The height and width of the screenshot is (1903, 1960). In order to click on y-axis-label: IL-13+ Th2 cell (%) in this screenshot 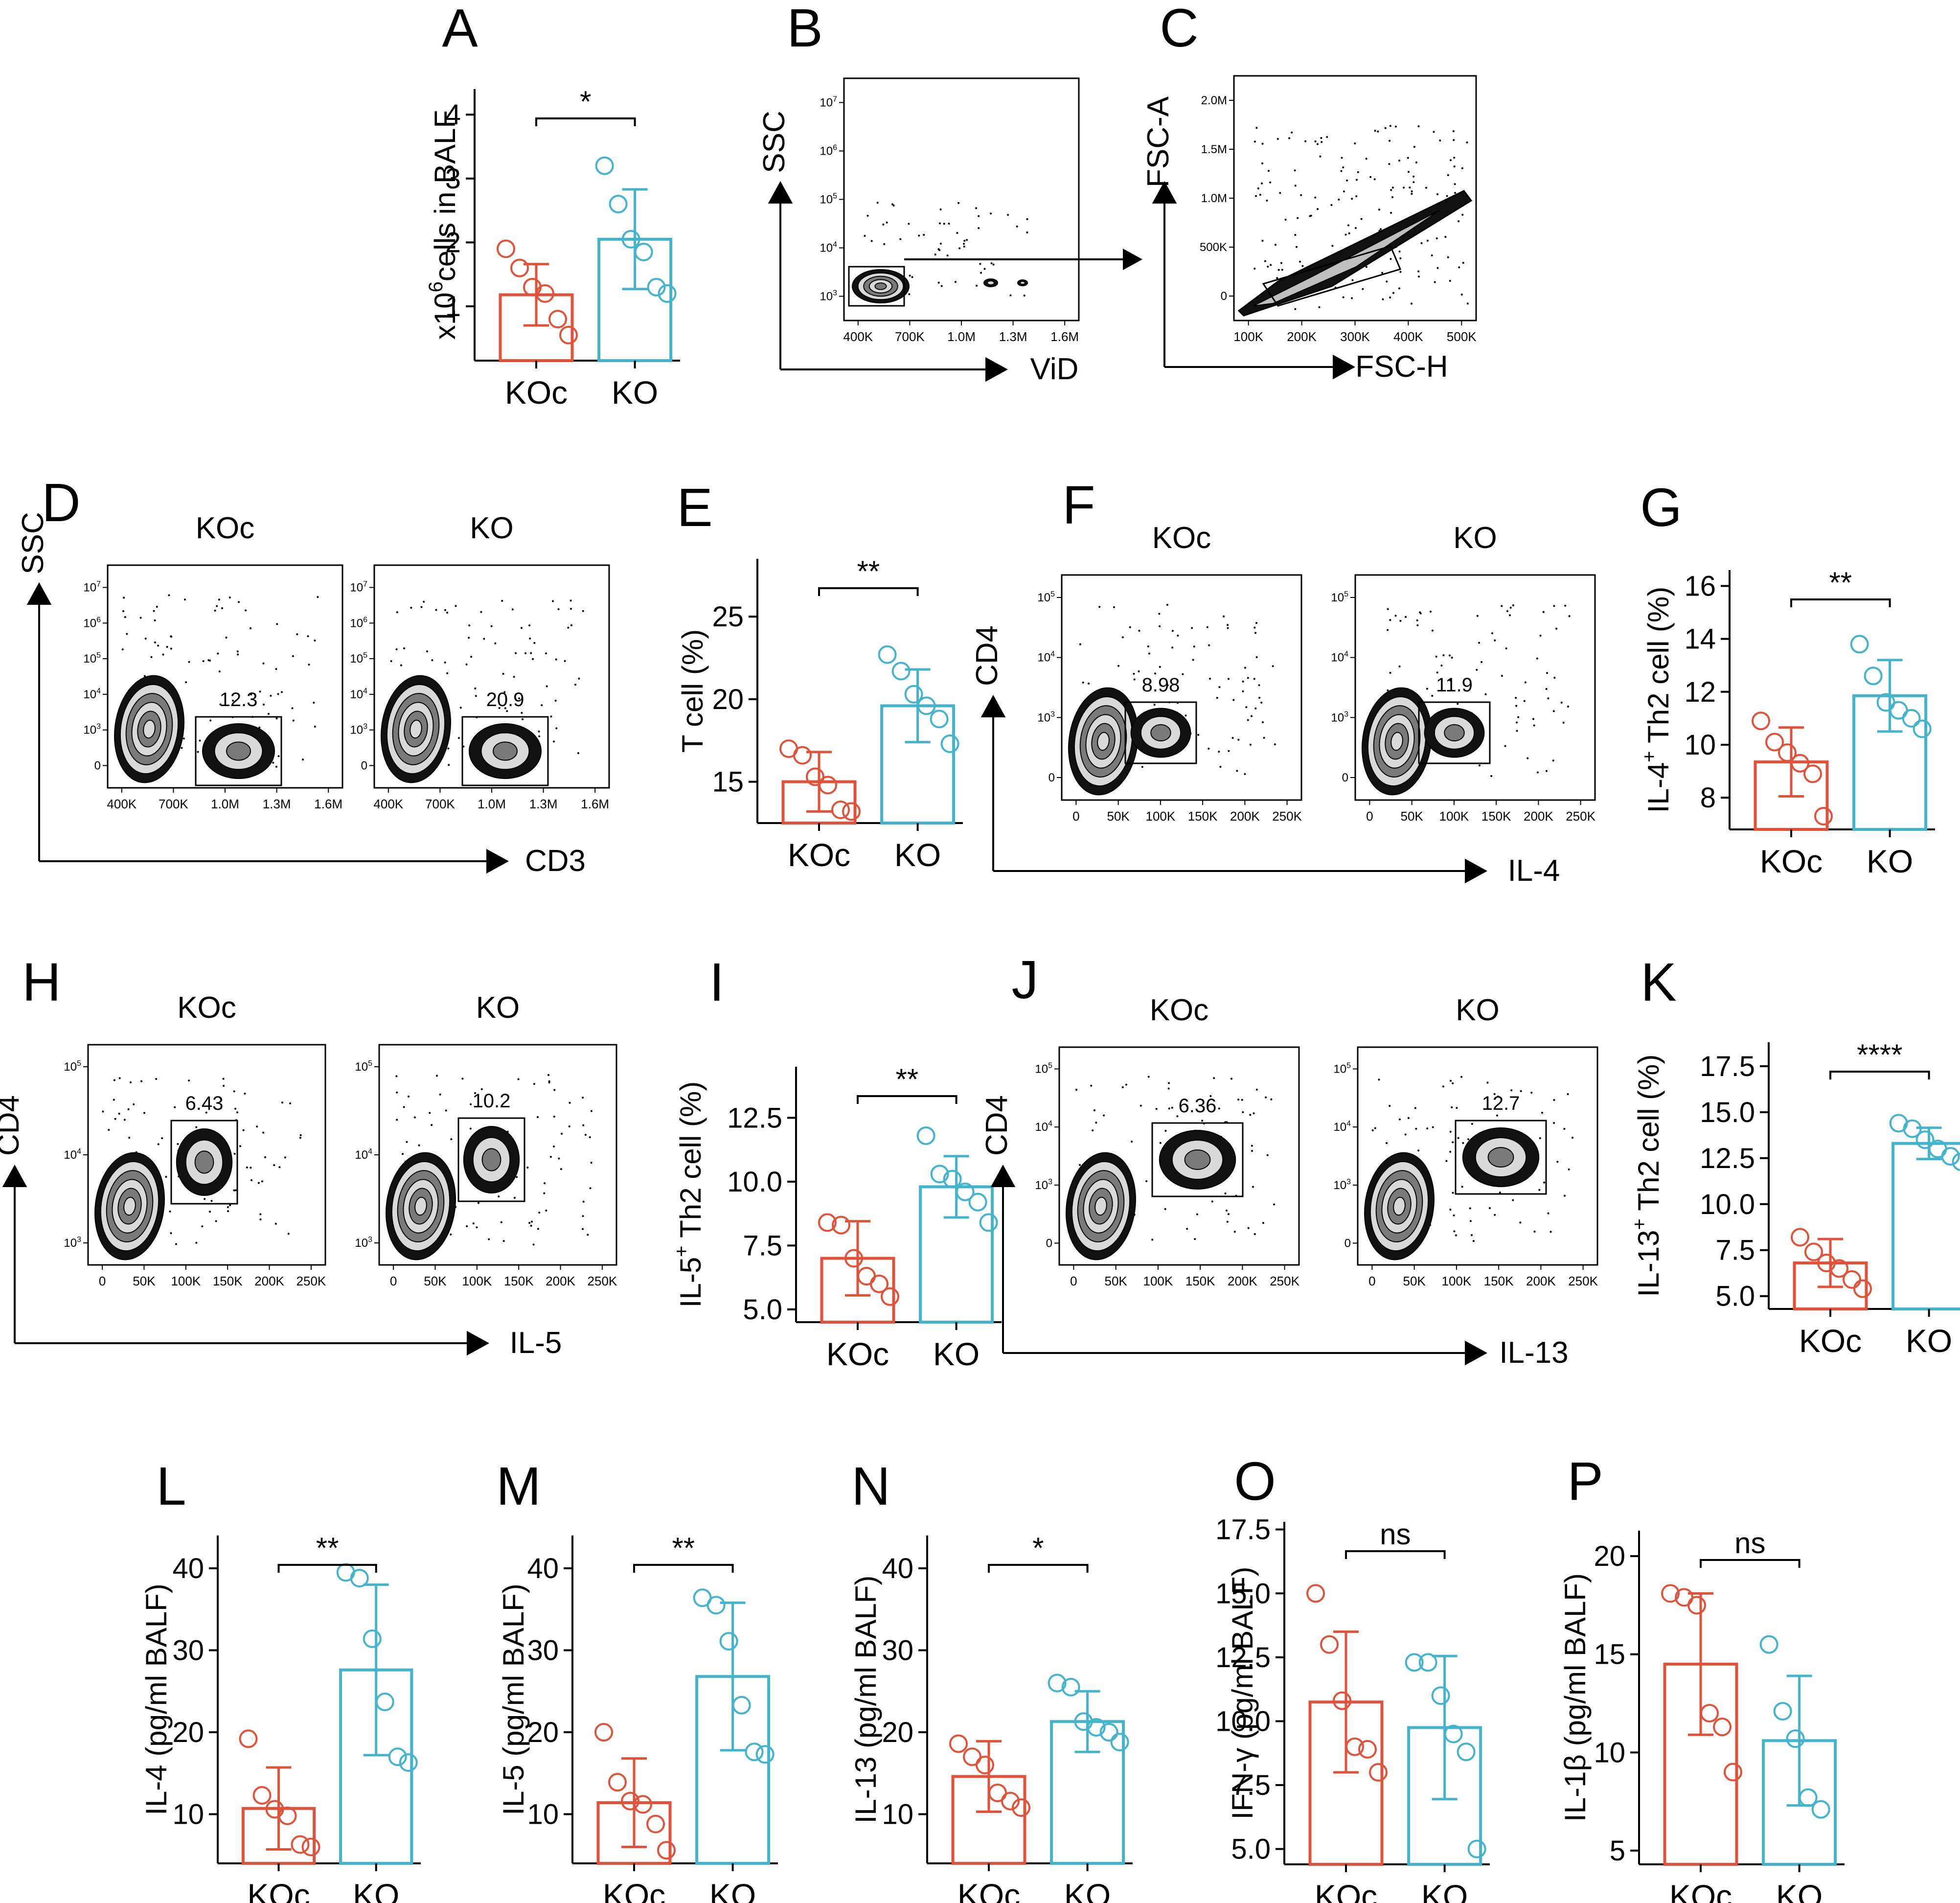, I will do `click(1647, 1176)`.